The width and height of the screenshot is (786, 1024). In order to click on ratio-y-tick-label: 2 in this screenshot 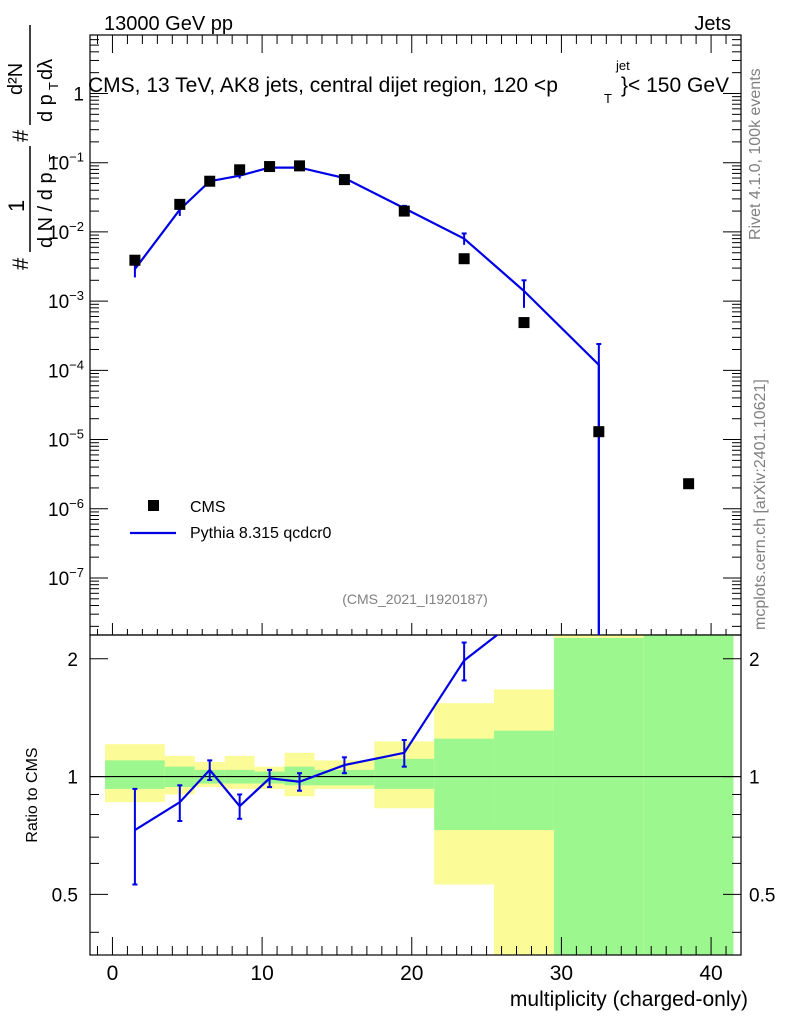, I will do `click(72, 660)`.